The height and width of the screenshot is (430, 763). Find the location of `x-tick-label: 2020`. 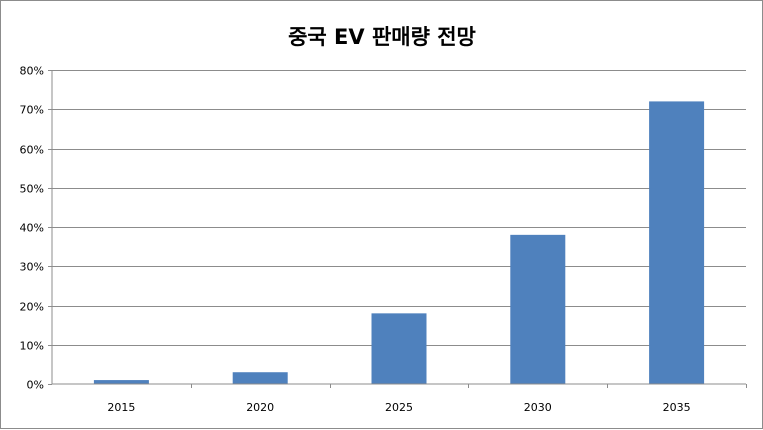

x-tick-label: 2020 is located at coordinates (260, 407).